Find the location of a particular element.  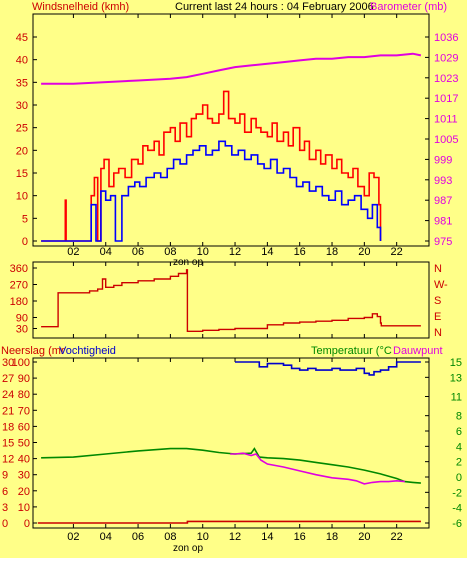

y-tick-label-right: 15 is located at coordinates (456, 363).